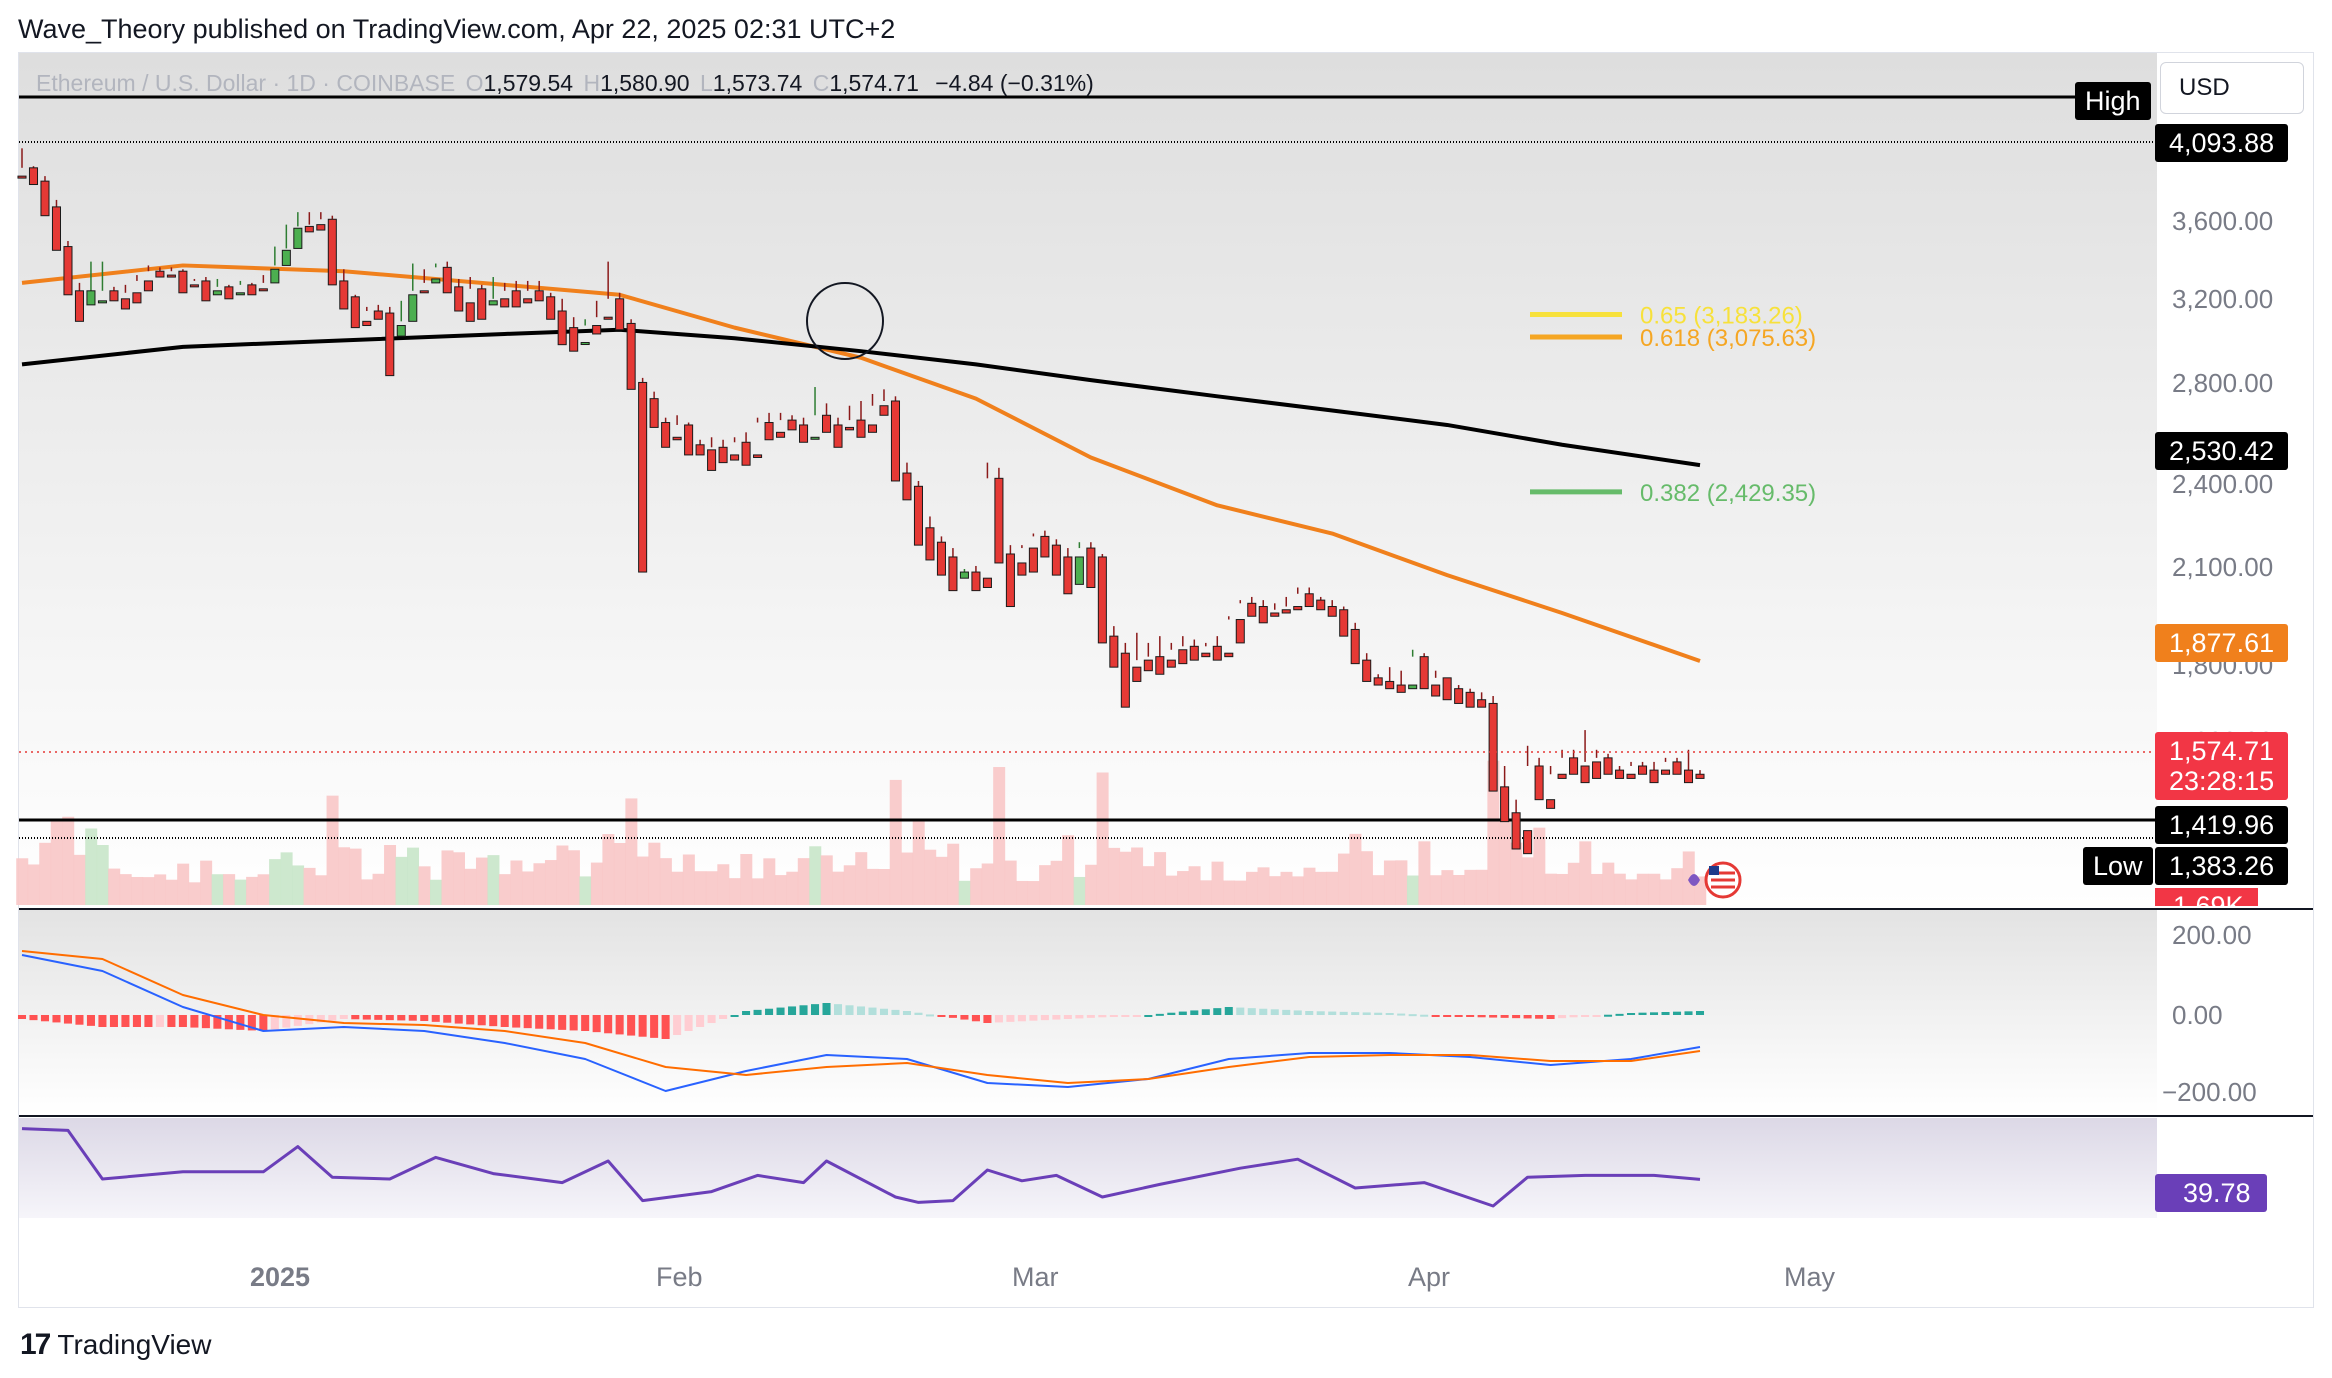 The image size is (2332, 1378). I want to click on tradingview-mark-icon: 17, so click(35, 1344).